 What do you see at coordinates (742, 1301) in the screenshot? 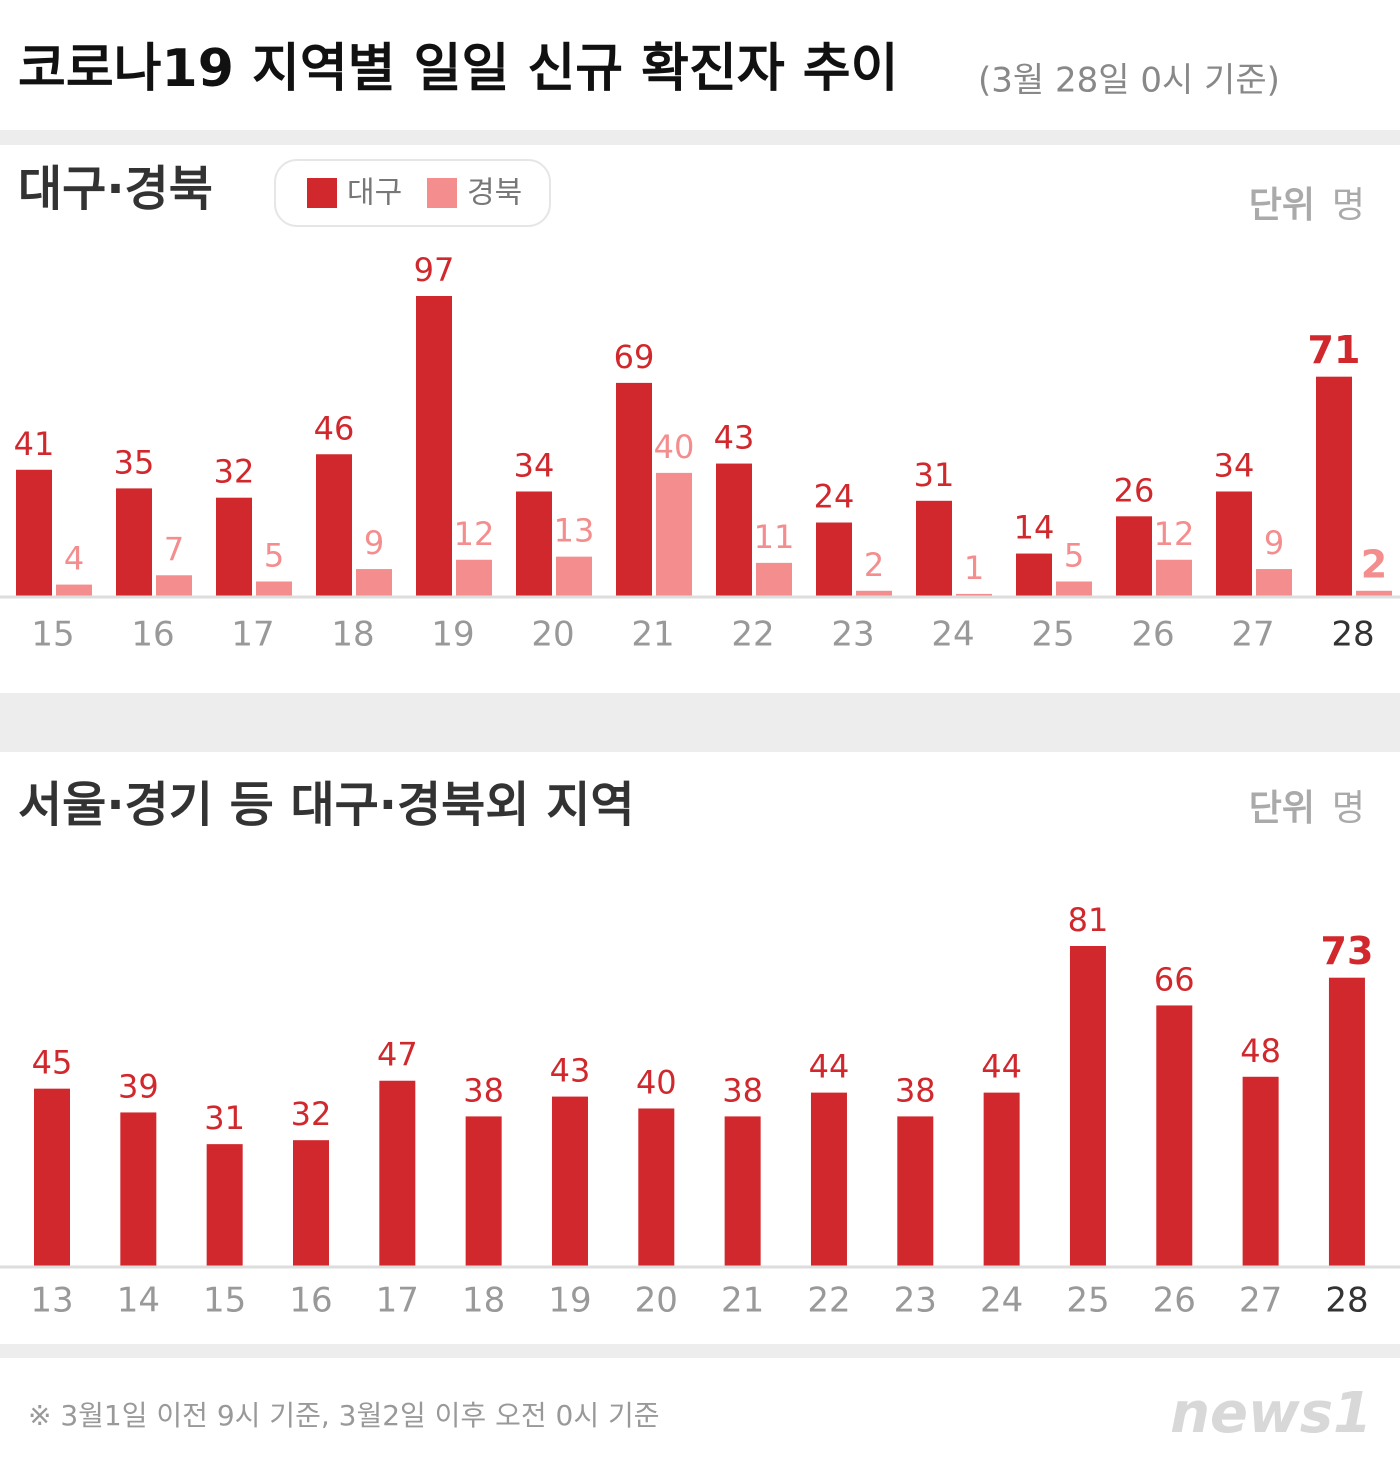
I see `x-tick-label: 21` at bounding box center [742, 1301].